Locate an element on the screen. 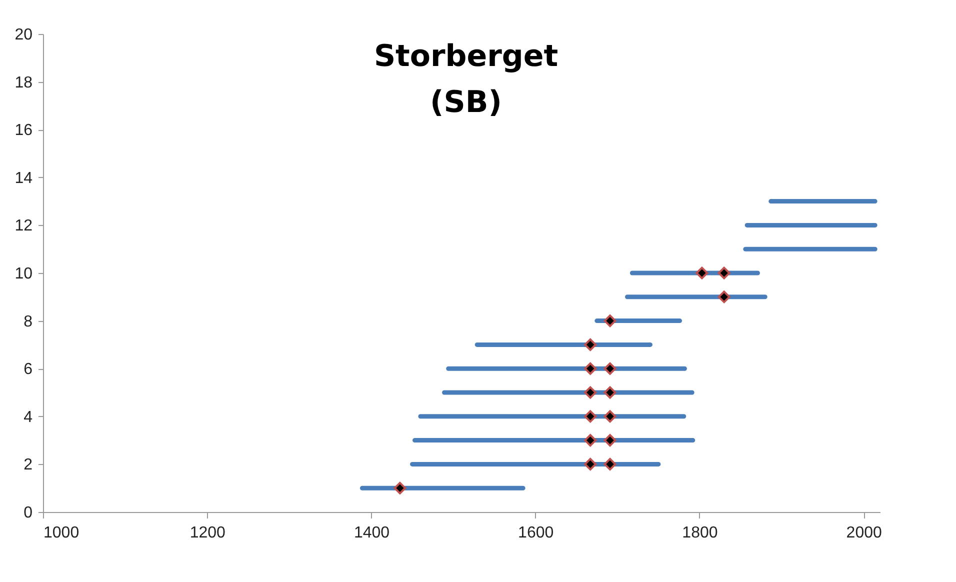 This screenshot has width=956, height=582. x-tick-label: 2000 is located at coordinates (864, 533).